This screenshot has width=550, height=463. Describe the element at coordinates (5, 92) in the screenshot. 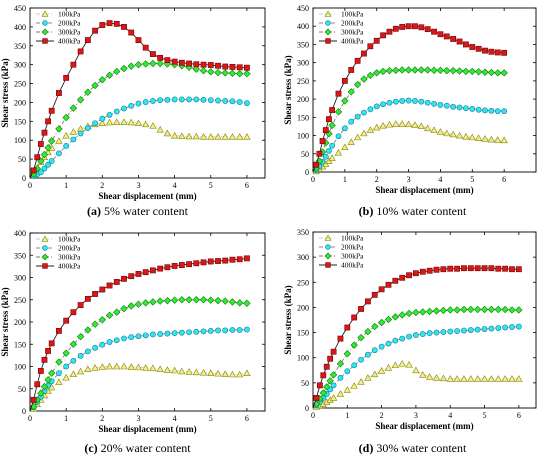

I see `y-axis-label-a: Shear stress (kPa)` at that location.